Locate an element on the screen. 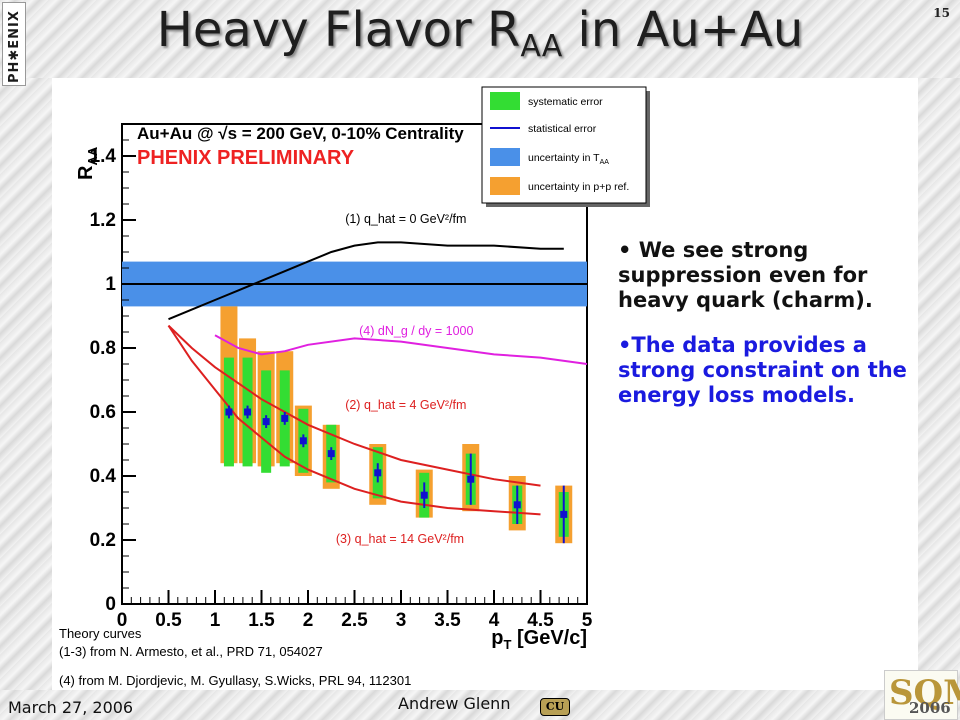 The image size is (960, 720). theory-curve2 is located at coordinates (354, 405).